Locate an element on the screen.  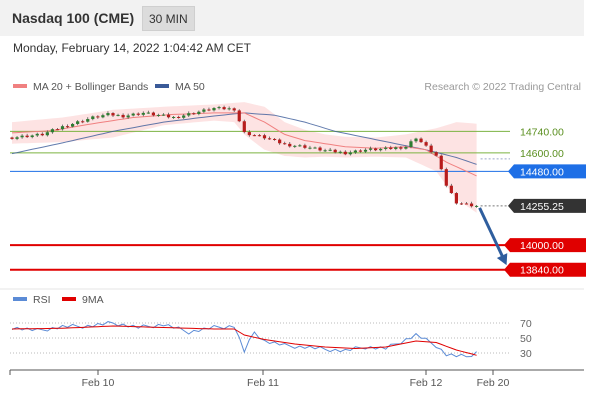
rsi-lines is located at coordinates (244, 339).